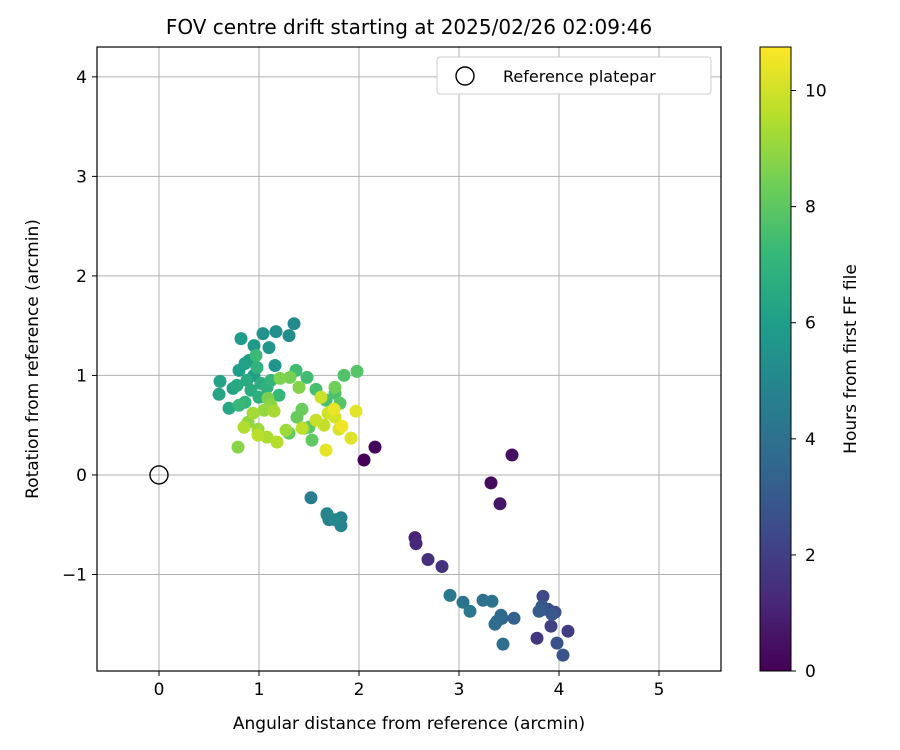 Image resolution: width=900 pixels, height=750 pixels. What do you see at coordinates (810, 324) in the screenshot?
I see `colorbar-tick-label: 6` at bounding box center [810, 324].